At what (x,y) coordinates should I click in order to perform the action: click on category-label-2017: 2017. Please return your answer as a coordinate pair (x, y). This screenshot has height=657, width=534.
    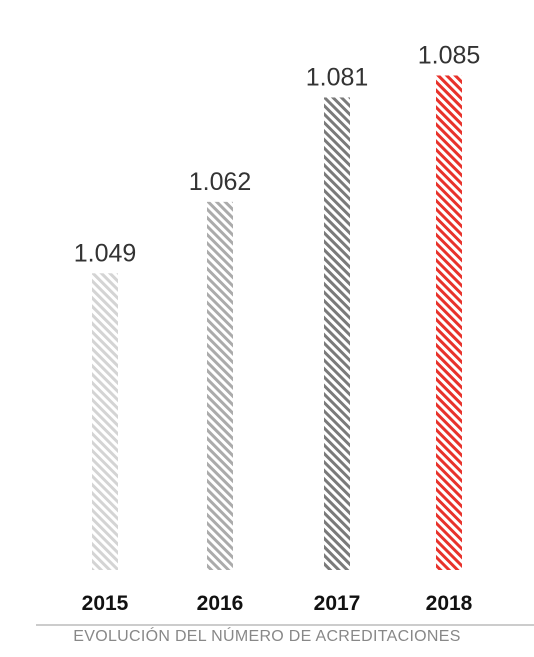
    Looking at the image, I should click on (337, 603).